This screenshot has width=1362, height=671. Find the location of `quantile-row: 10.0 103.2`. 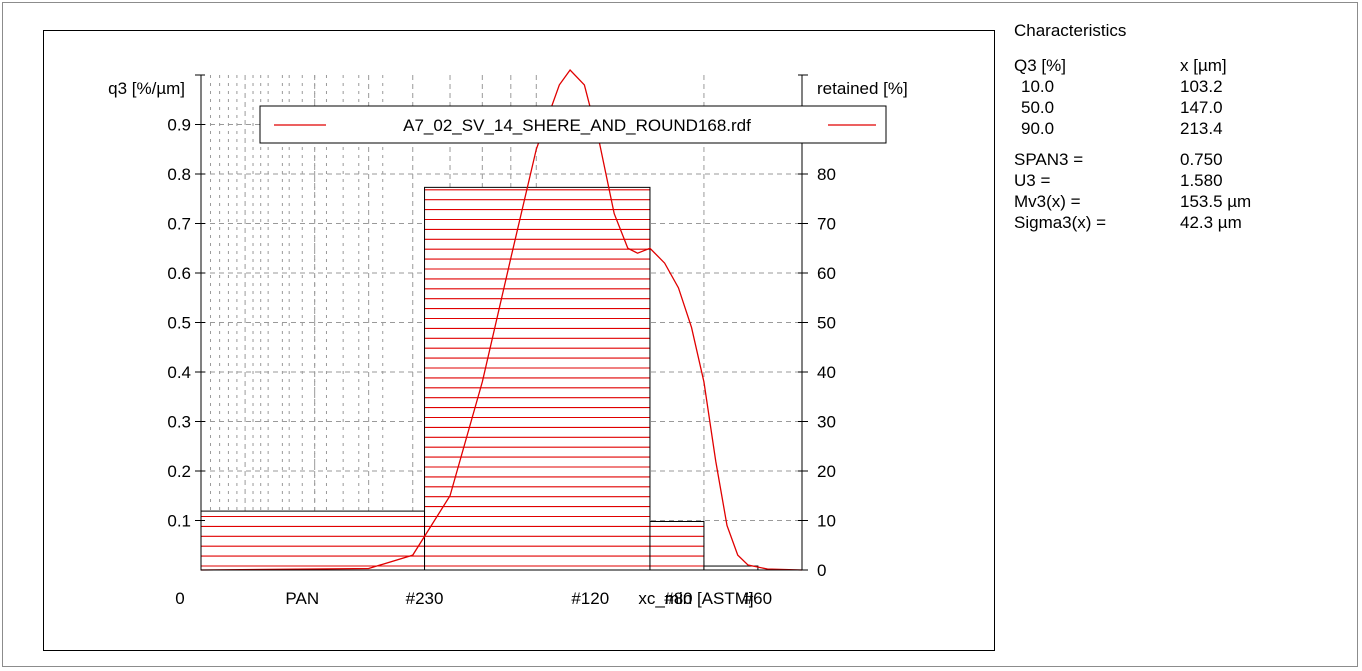

quantile-row: 10.0 103.2 is located at coordinates (1179, 86).